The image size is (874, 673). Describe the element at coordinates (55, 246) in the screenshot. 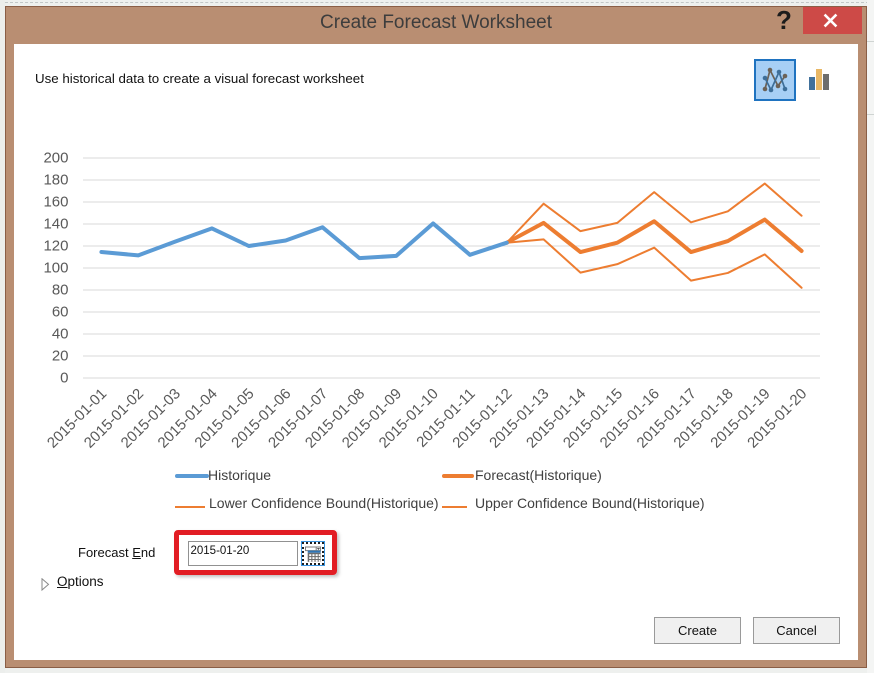

I see `svg-text: 120` at that location.